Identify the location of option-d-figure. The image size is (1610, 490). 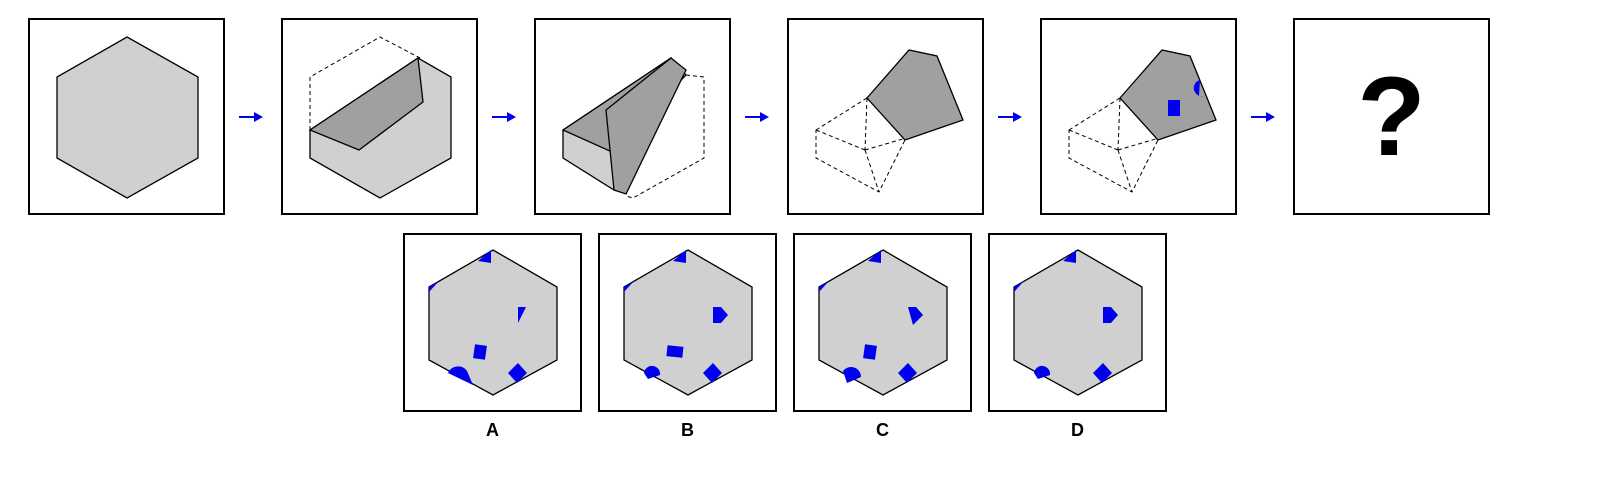
(1078, 322).